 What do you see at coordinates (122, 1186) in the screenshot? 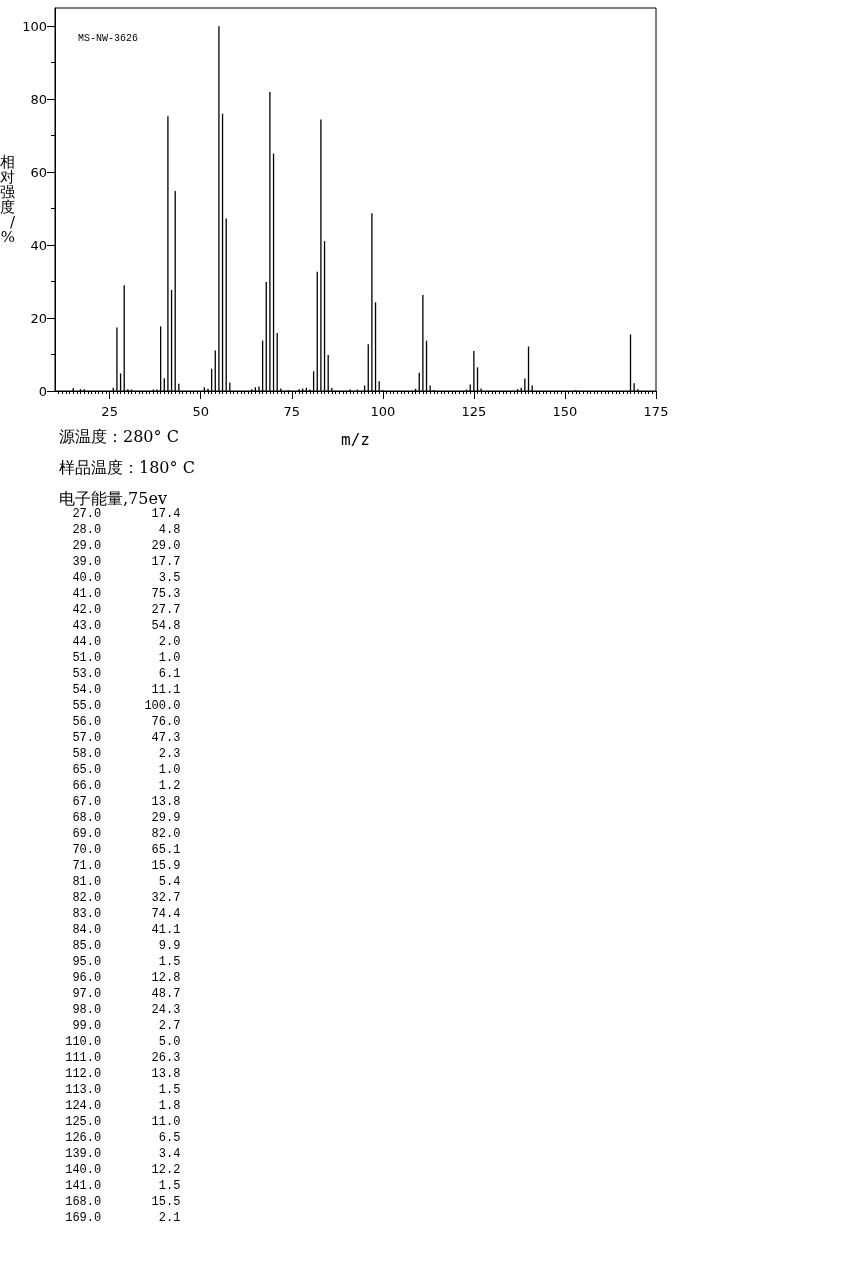
I see `text: 141.0 1.5` at bounding box center [122, 1186].